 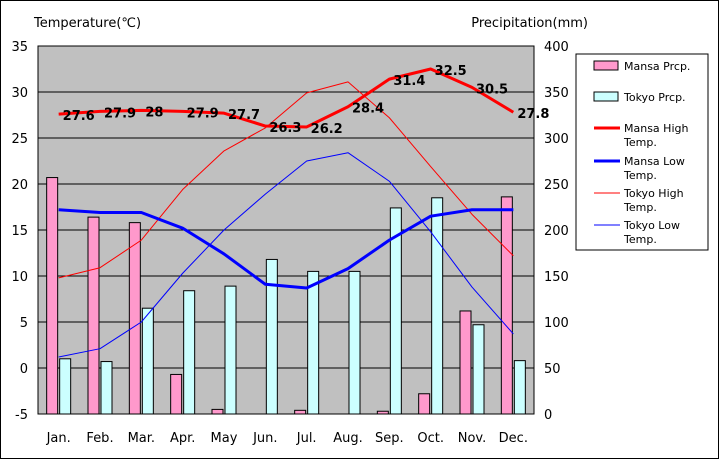 I want to click on legend-label: Tokyo High, so click(x=653, y=193).